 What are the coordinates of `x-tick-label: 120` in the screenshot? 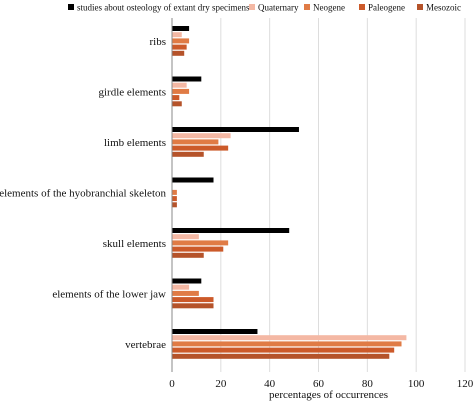 It's located at (465, 384).